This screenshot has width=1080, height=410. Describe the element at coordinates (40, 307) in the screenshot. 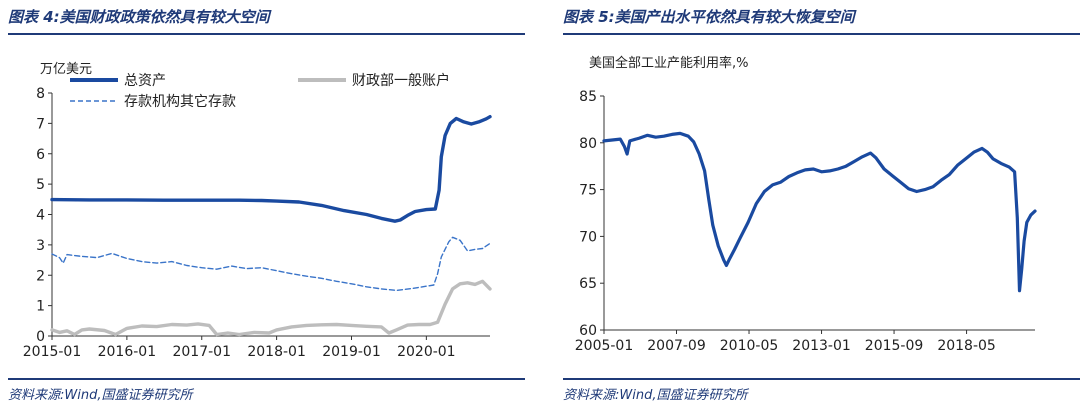

I see `y-tick-label: 1` at that location.